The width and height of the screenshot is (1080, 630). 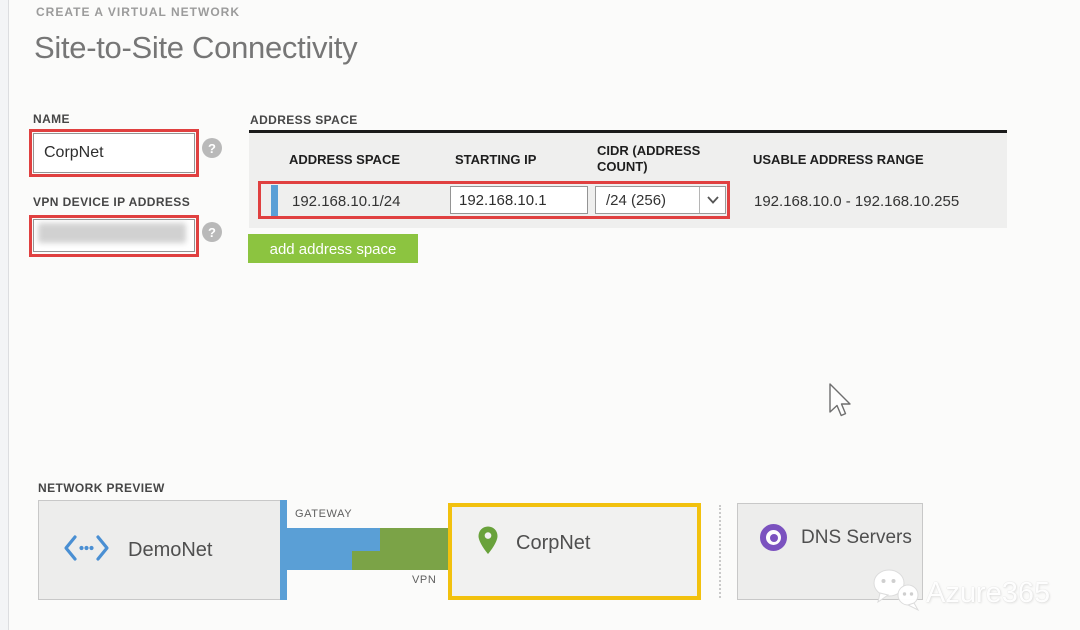 I want to click on vpn-annotation-box, so click(x=114, y=236).